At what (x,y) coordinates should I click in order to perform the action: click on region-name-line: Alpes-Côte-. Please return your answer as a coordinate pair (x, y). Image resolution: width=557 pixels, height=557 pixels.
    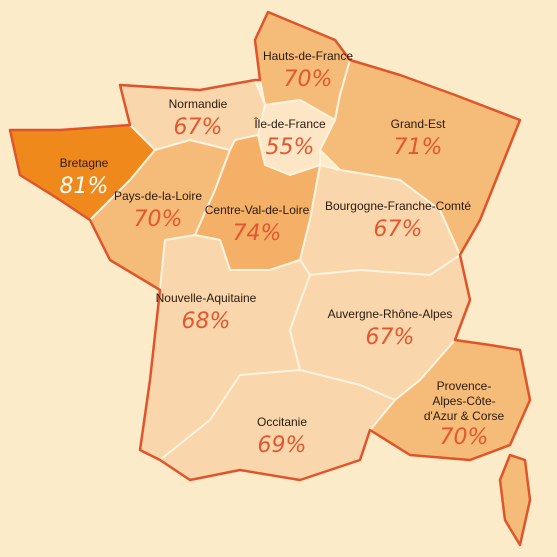
    Looking at the image, I should click on (463, 401).